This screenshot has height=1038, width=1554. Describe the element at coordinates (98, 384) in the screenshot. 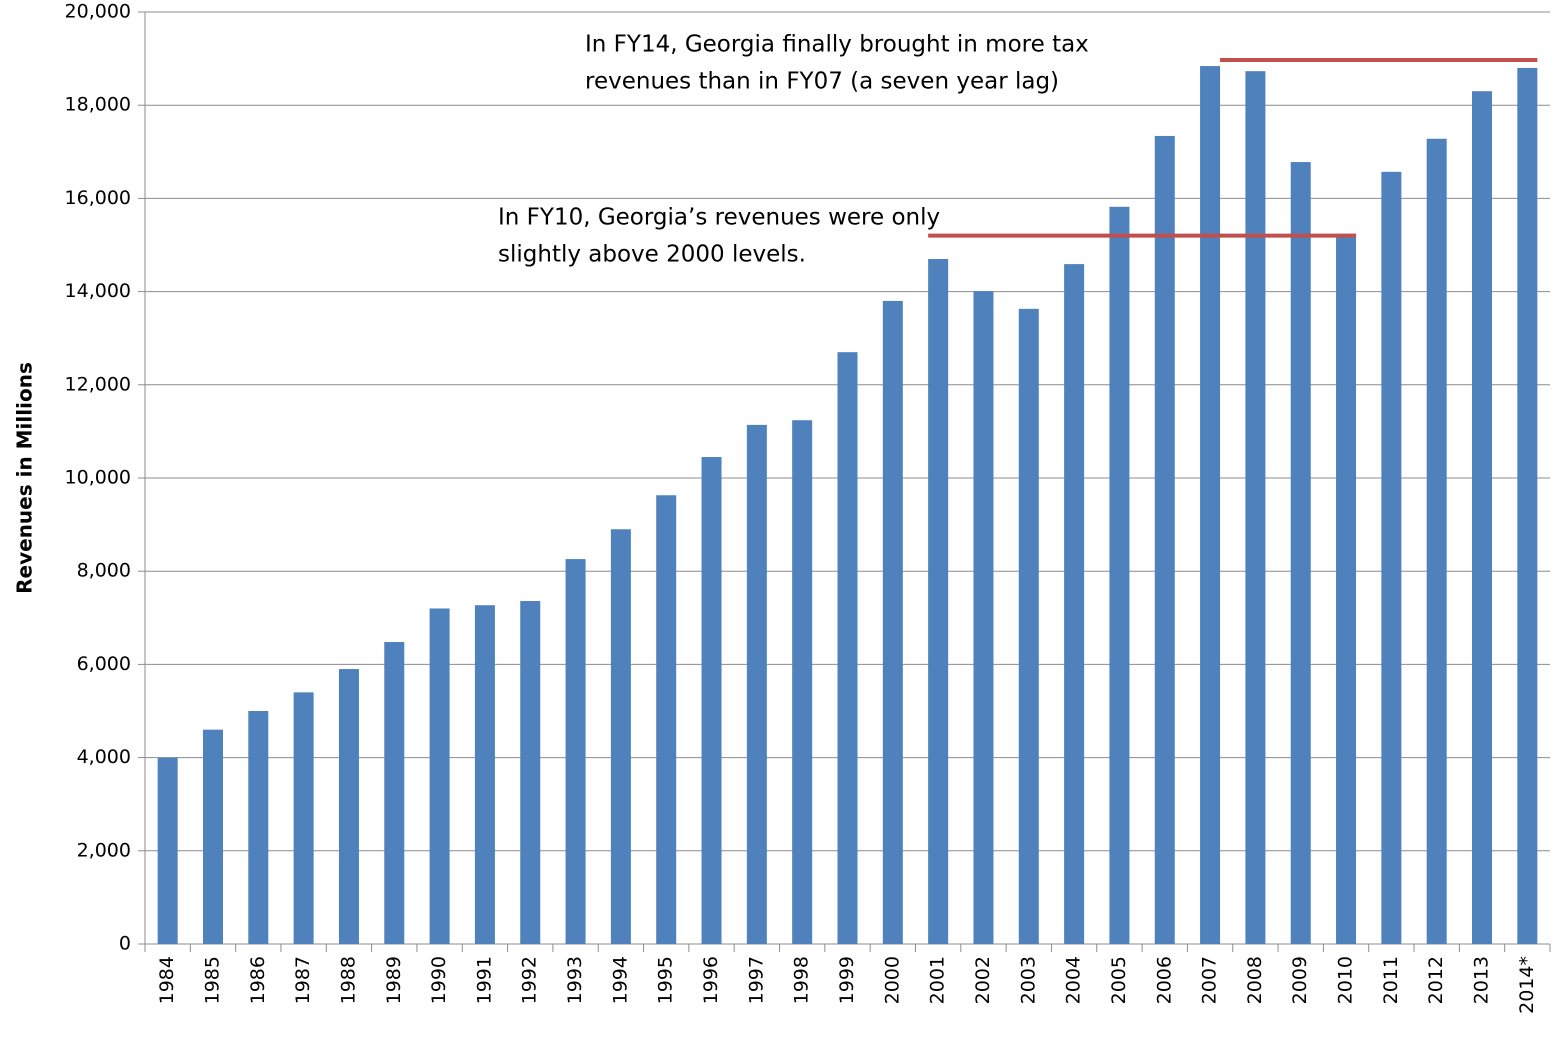

I see `y-tick-label: 12,000` at that location.